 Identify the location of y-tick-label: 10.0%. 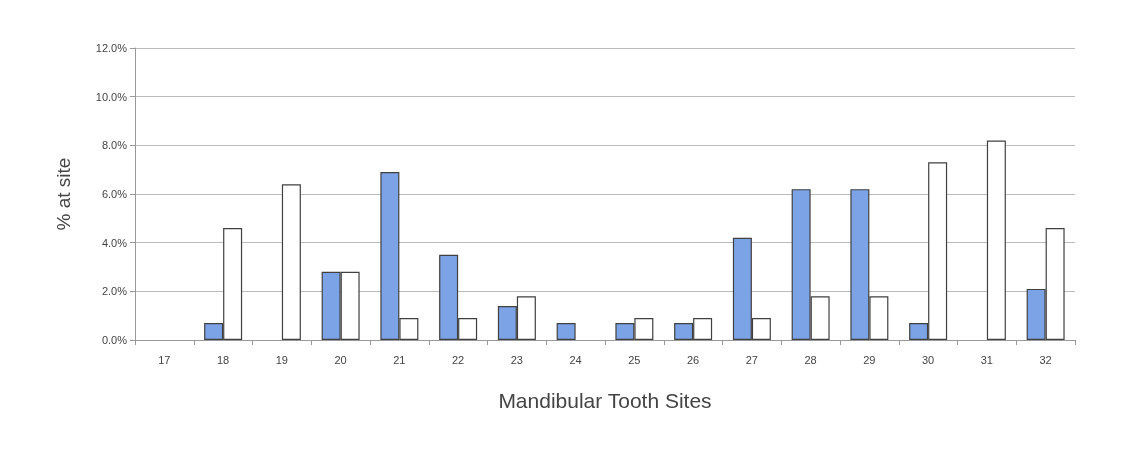
(111, 96).